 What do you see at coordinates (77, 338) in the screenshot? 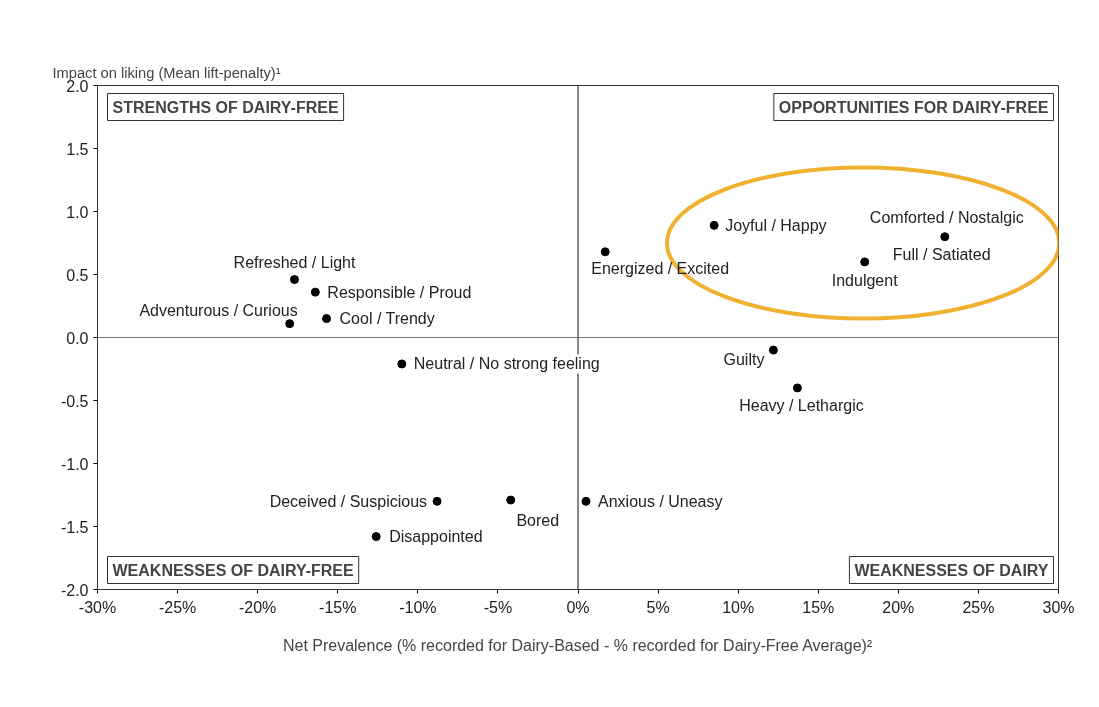
I see `y-tick-label: 0.0` at bounding box center [77, 338].